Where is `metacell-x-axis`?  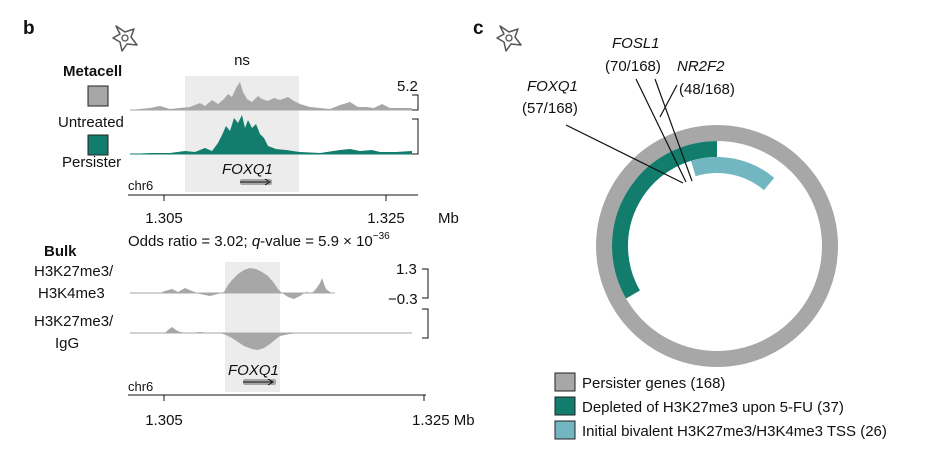
metacell-x-axis is located at coordinates (273, 197).